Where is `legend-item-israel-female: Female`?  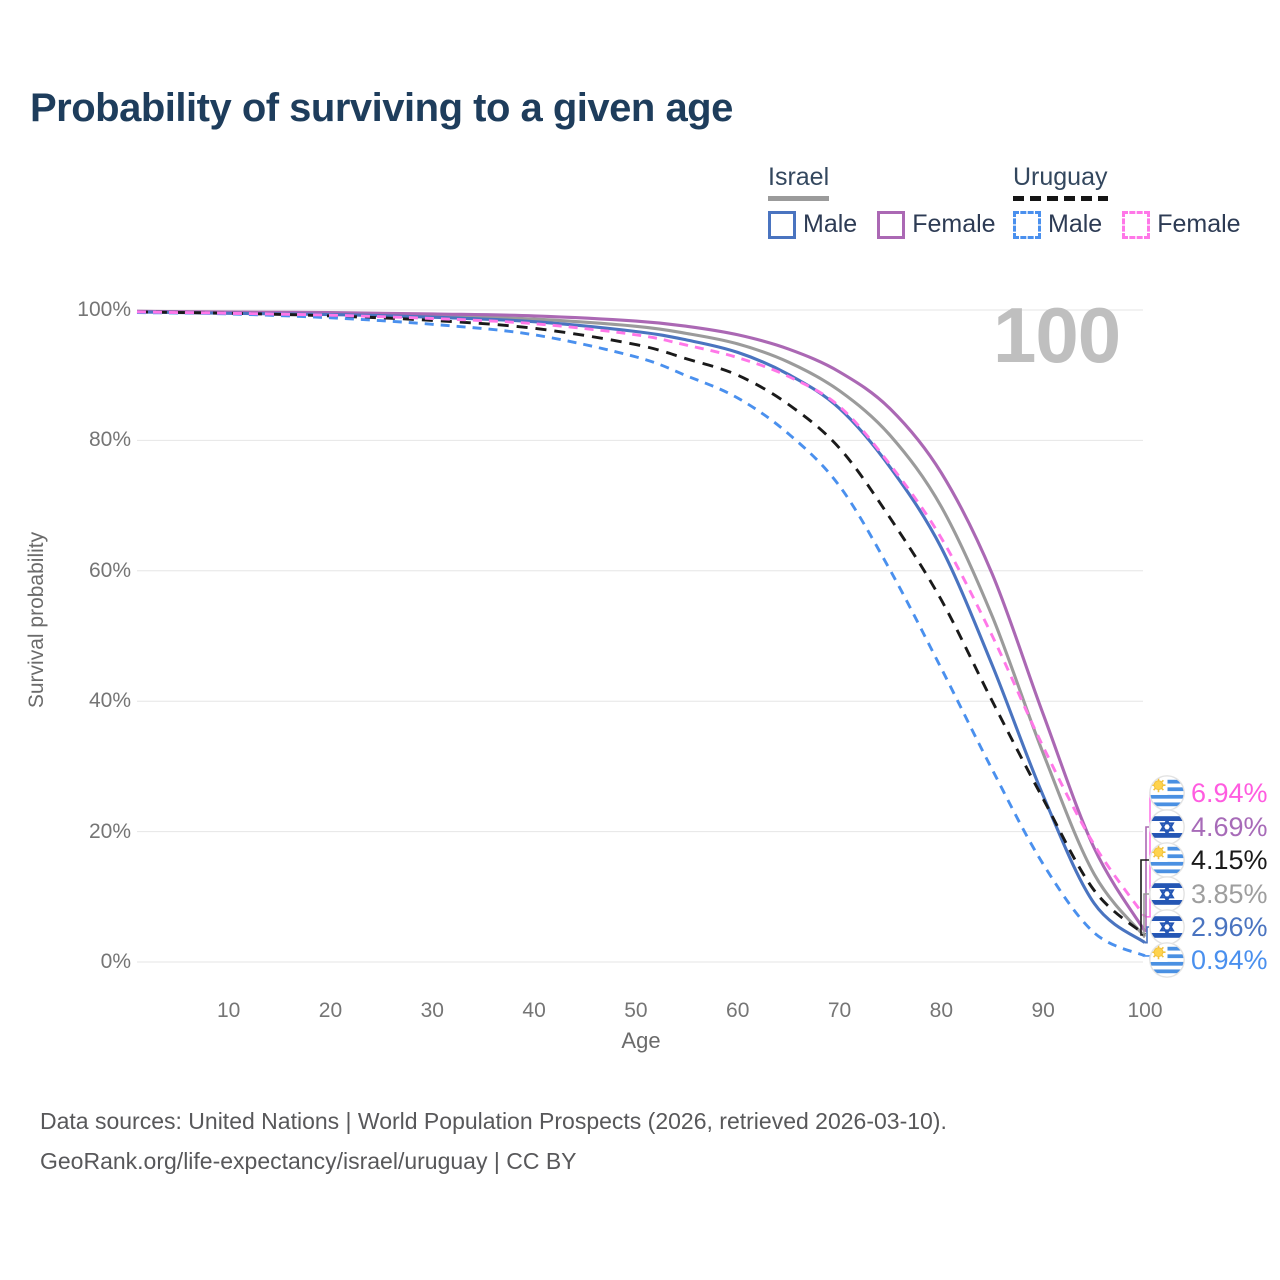 legend-item-israel-female: Female is located at coordinates (936, 224).